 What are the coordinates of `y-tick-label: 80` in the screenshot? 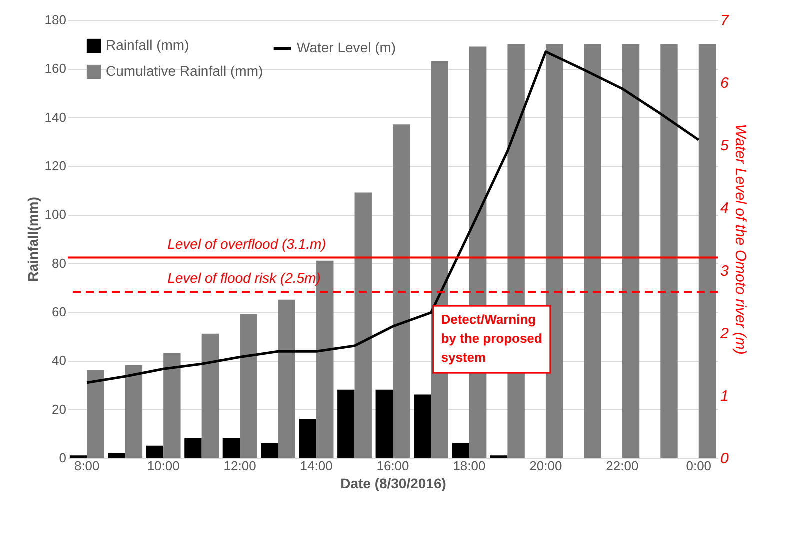 It's located at (59, 263).